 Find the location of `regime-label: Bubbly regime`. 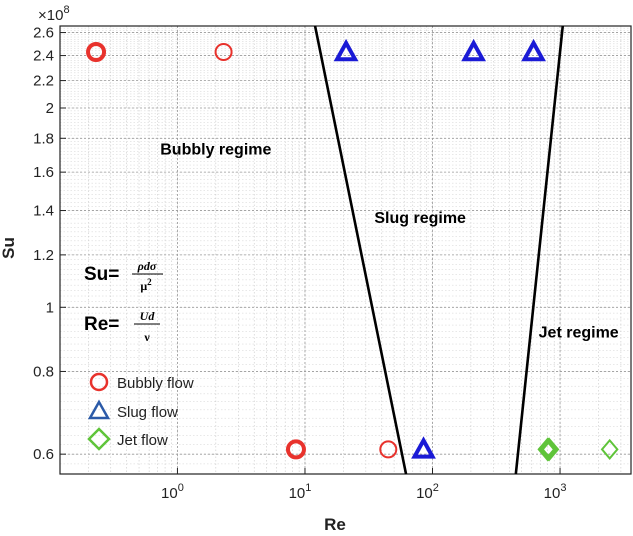

regime-label: Bubbly regime is located at coordinates (215, 150).